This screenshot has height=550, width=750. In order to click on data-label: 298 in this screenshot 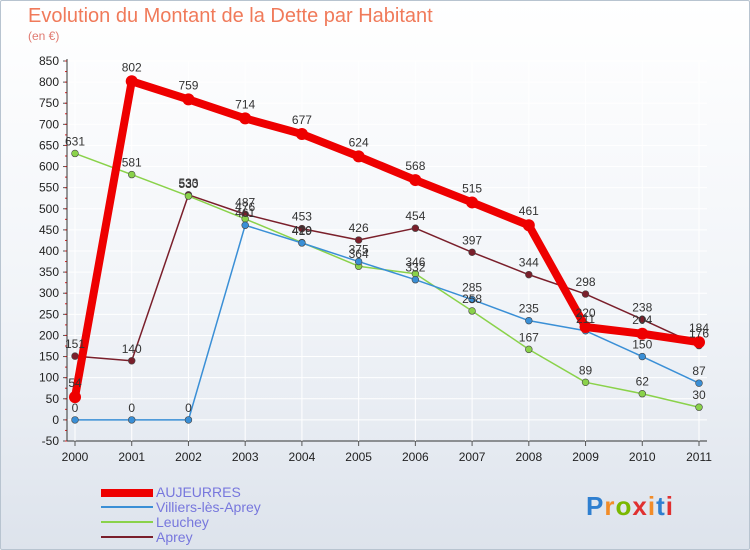, I will do `click(586, 282)`.